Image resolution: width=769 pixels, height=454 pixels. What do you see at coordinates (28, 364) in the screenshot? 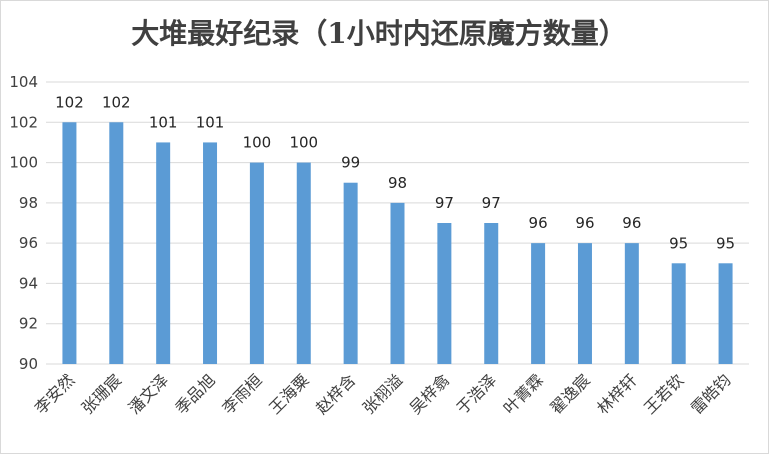
I see `y-tick-label: 90` at bounding box center [28, 364].